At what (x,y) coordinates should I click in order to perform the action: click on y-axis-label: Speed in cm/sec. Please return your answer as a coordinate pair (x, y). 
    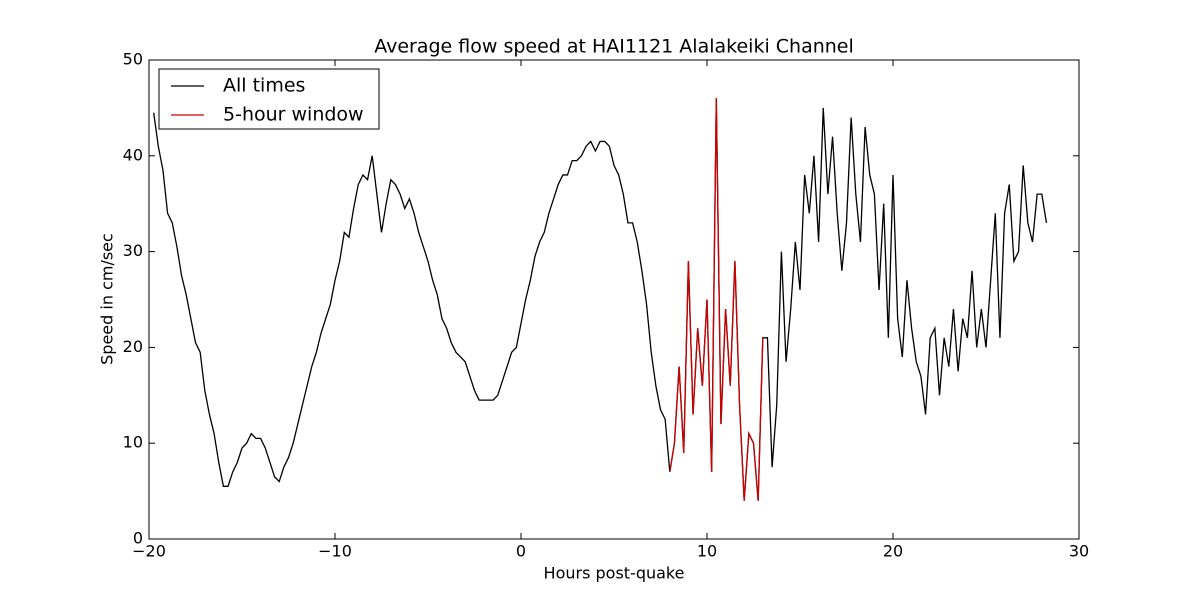
    Looking at the image, I should click on (107, 299).